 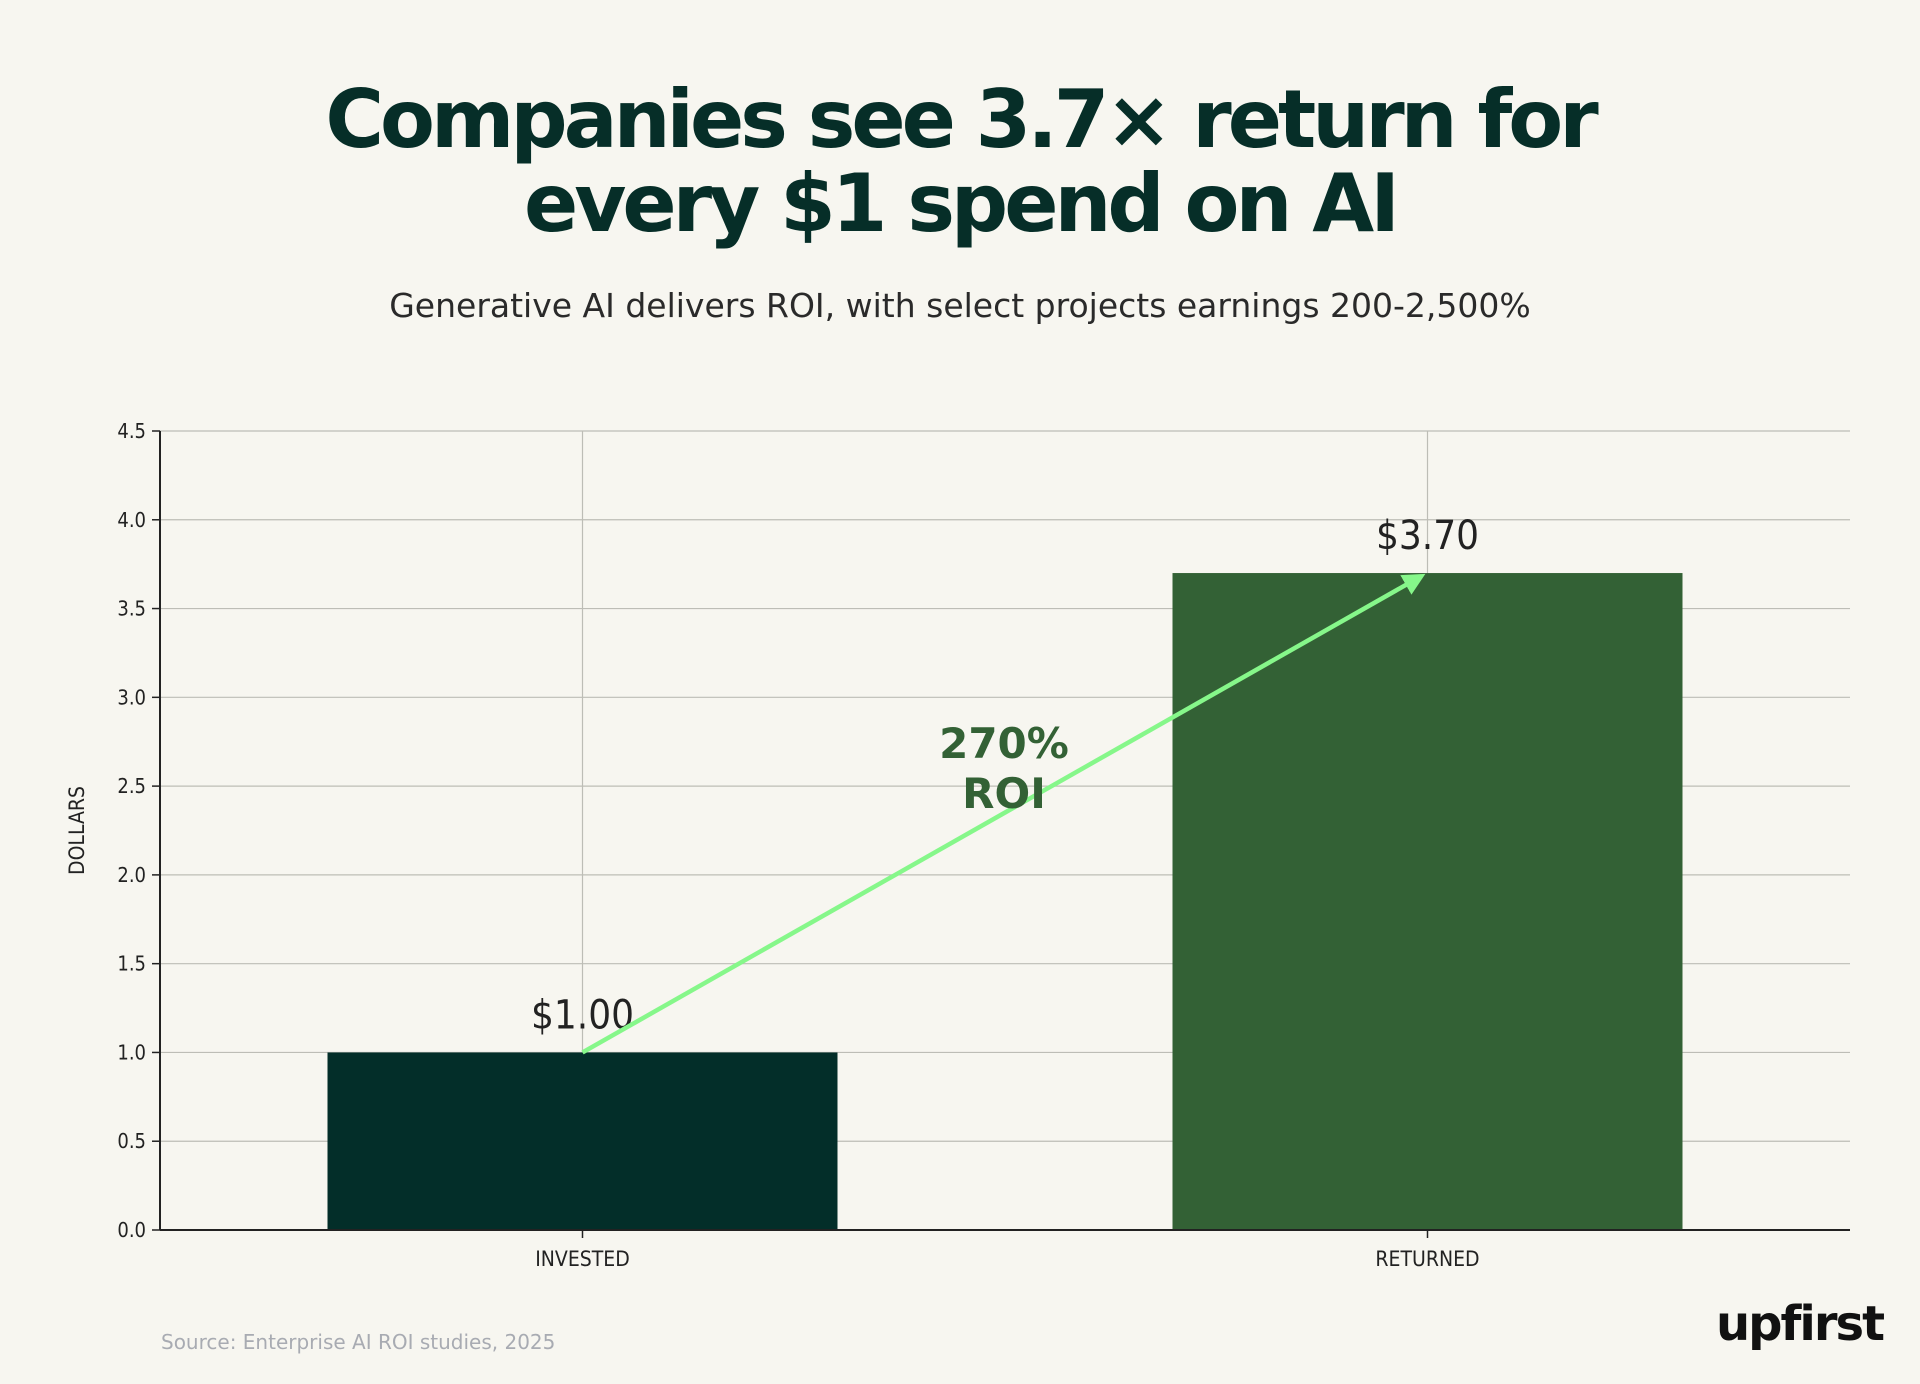 I want to click on roi-annotation-line2: ROI, so click(x=1004, y=793).